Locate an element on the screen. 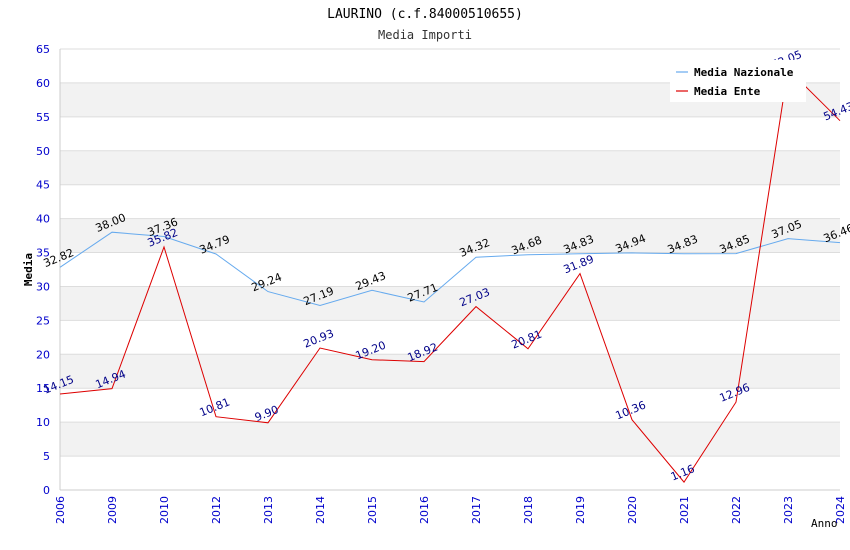 Image resolution: width=850 pixels, height=550 pixels. legend-background is located at coordinates (738, 81).